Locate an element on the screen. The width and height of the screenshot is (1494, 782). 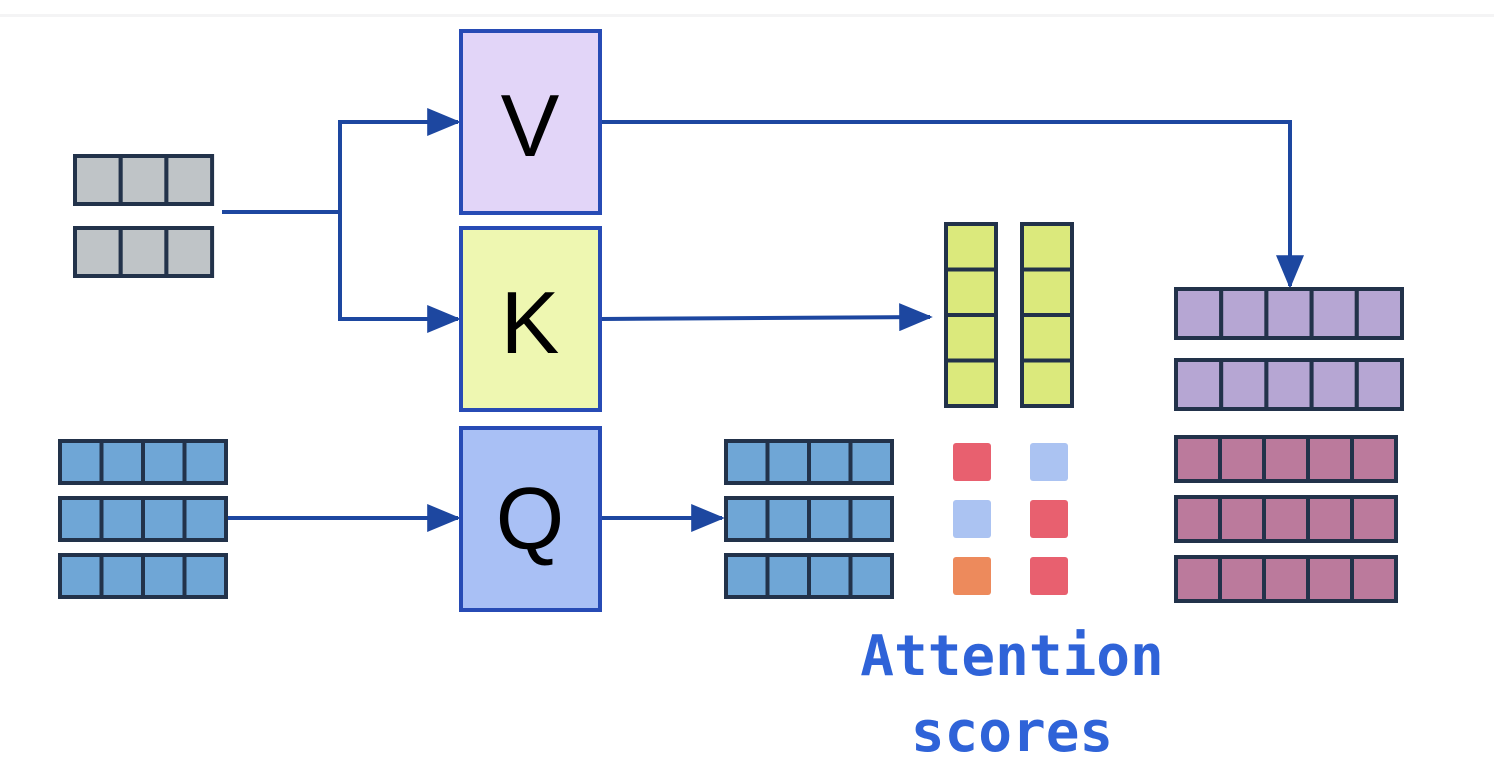
v-to-values-arrow is located at coordinates (952, 204).